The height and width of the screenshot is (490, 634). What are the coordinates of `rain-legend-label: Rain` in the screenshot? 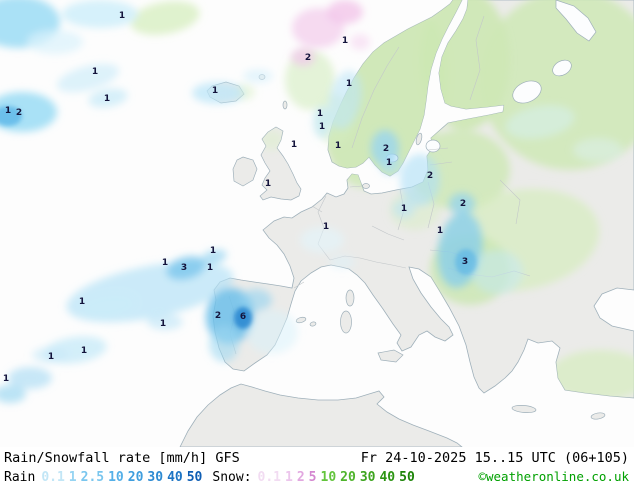 It's located at (20, 477).